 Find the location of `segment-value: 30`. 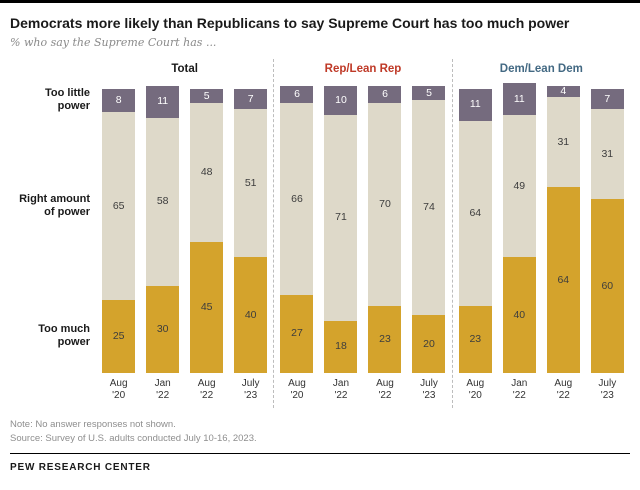

segment-value: 30 is located at coordinates (162, 329).